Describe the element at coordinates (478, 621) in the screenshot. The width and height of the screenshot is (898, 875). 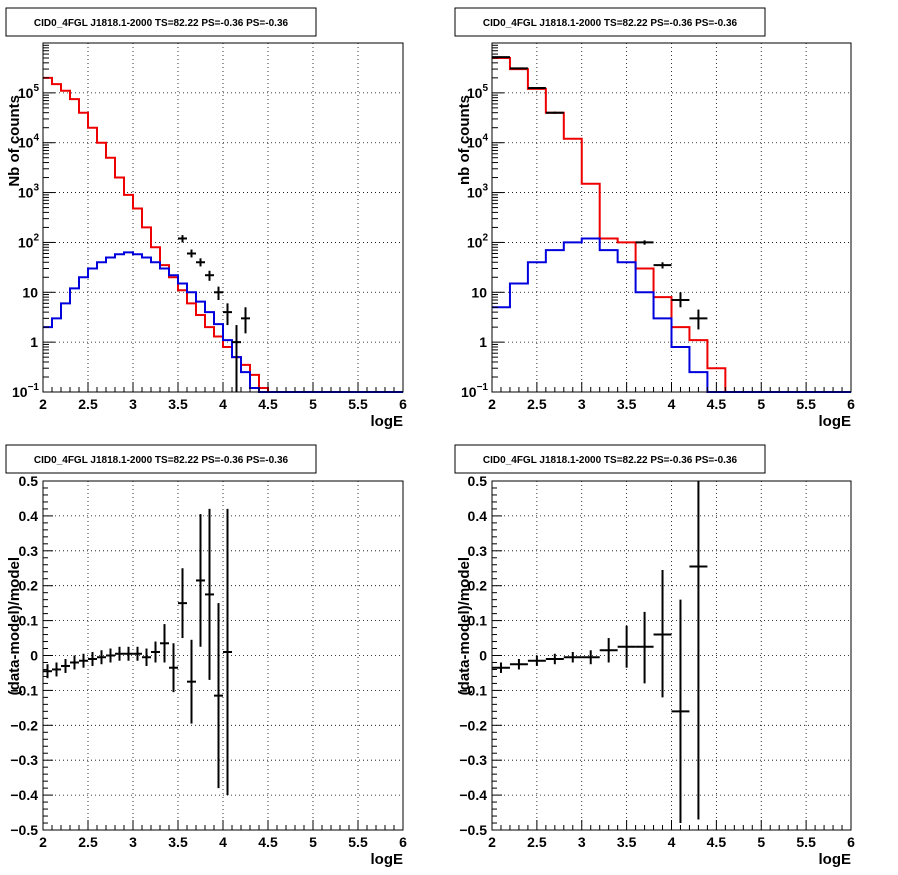
I see `y-tick-label: 0.1` at that location.